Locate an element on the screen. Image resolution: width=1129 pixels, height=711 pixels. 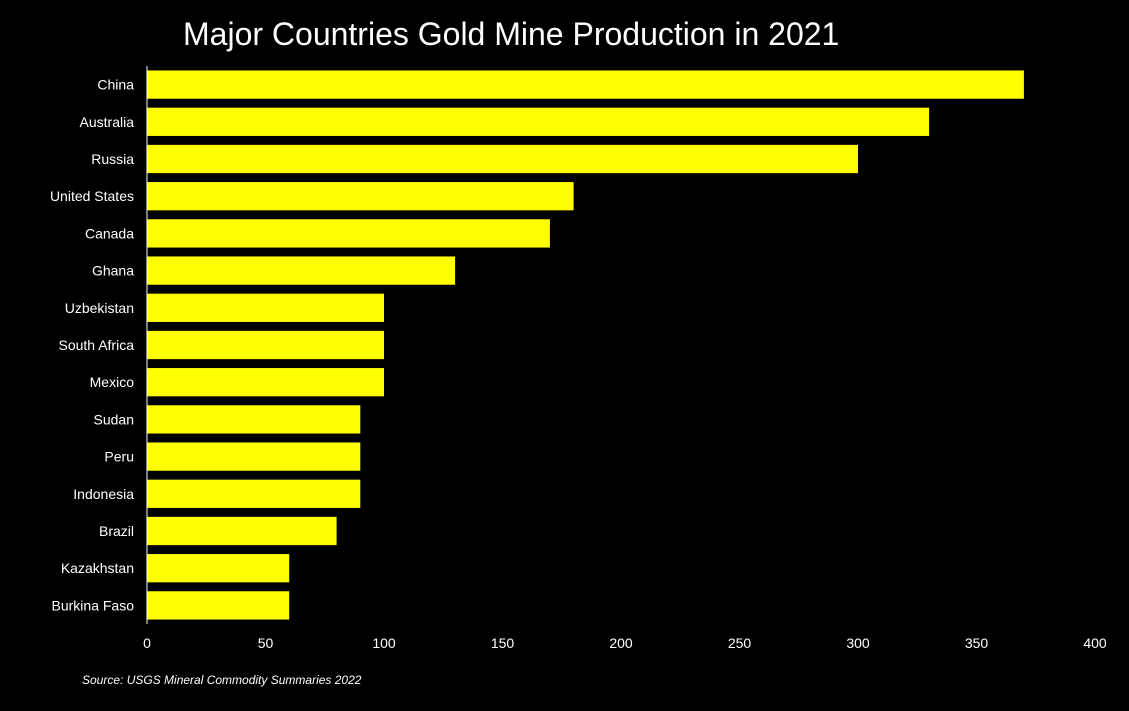
bar-brazil is located at coordinates (242, 531).